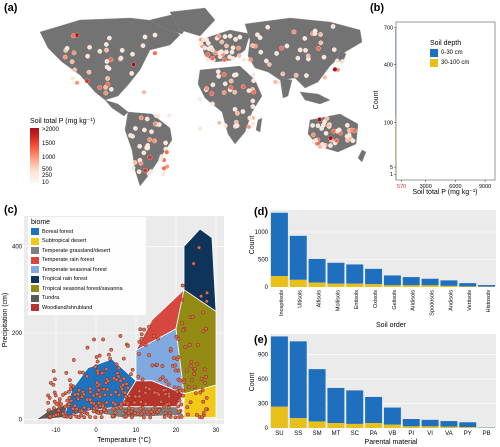 The height and width of the screenshot is (447, 500). What do you see at coordinates (336, 434) in the screenshot?
I see `bar-xtick: MT` at bounding box center [336, 434].